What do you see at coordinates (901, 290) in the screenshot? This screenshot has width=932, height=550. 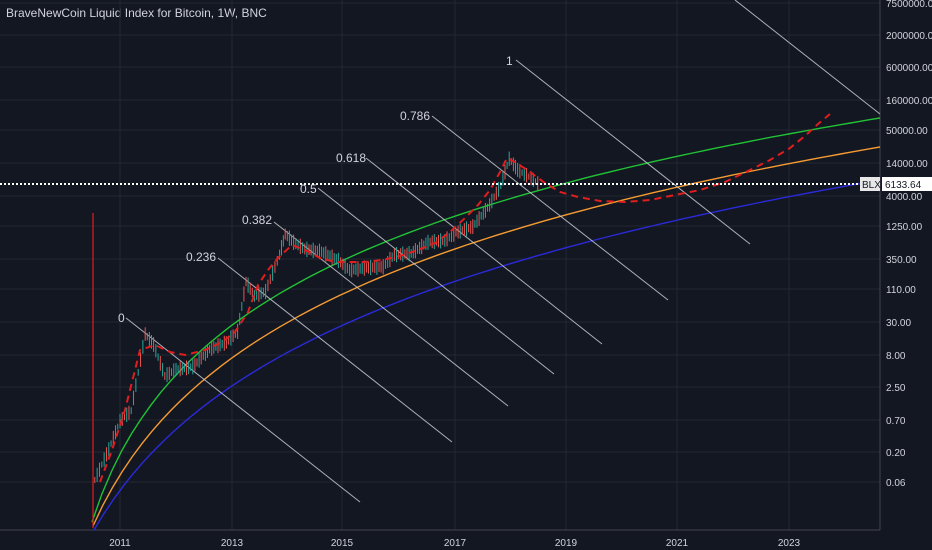 I see `y-tick-label: 110.00` at bounding box center [901, 290].